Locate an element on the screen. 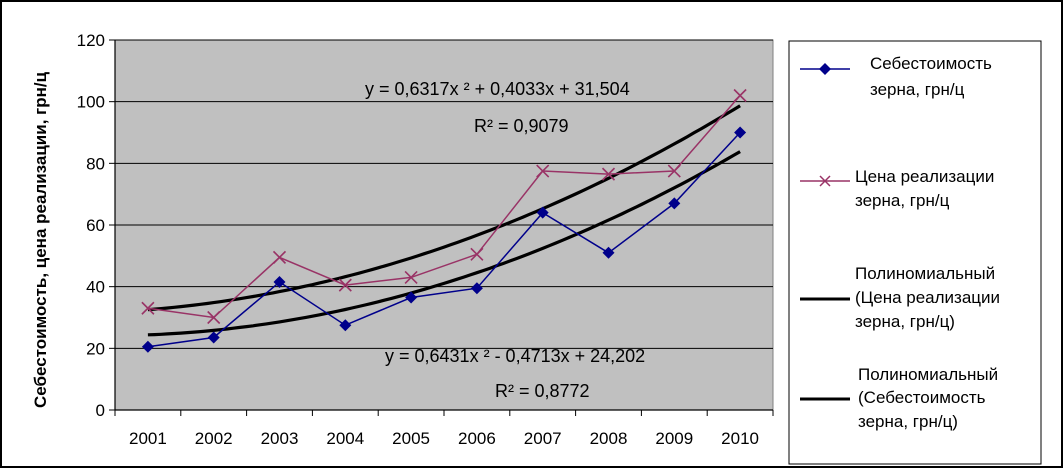 This screenshot has width=1064, height=474. data-point-0-2007 is located at coordinates (542, 212).